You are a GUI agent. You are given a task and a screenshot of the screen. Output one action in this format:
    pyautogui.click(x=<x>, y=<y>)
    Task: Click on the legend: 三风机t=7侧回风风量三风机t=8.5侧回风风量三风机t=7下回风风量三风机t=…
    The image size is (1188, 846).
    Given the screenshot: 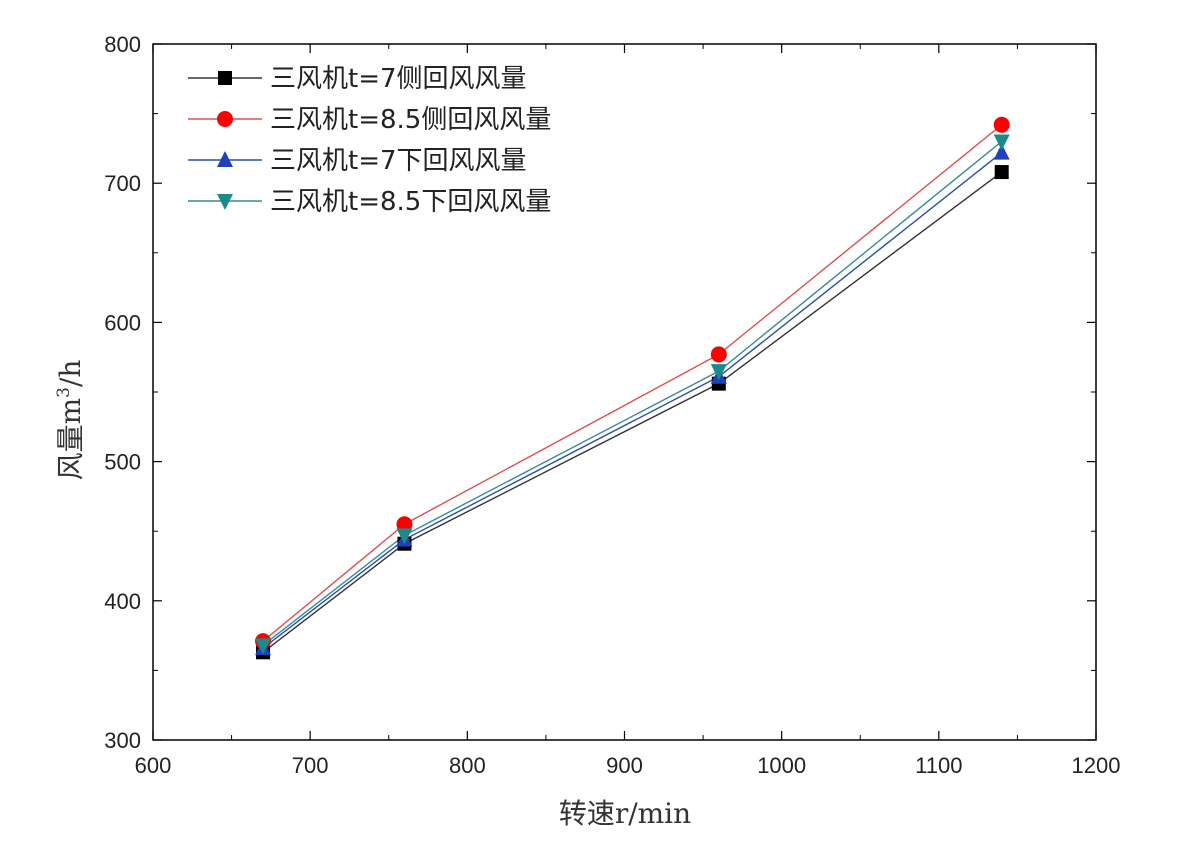 What is the action you would take?
    pyautogui.click(x=369, y=140)
    